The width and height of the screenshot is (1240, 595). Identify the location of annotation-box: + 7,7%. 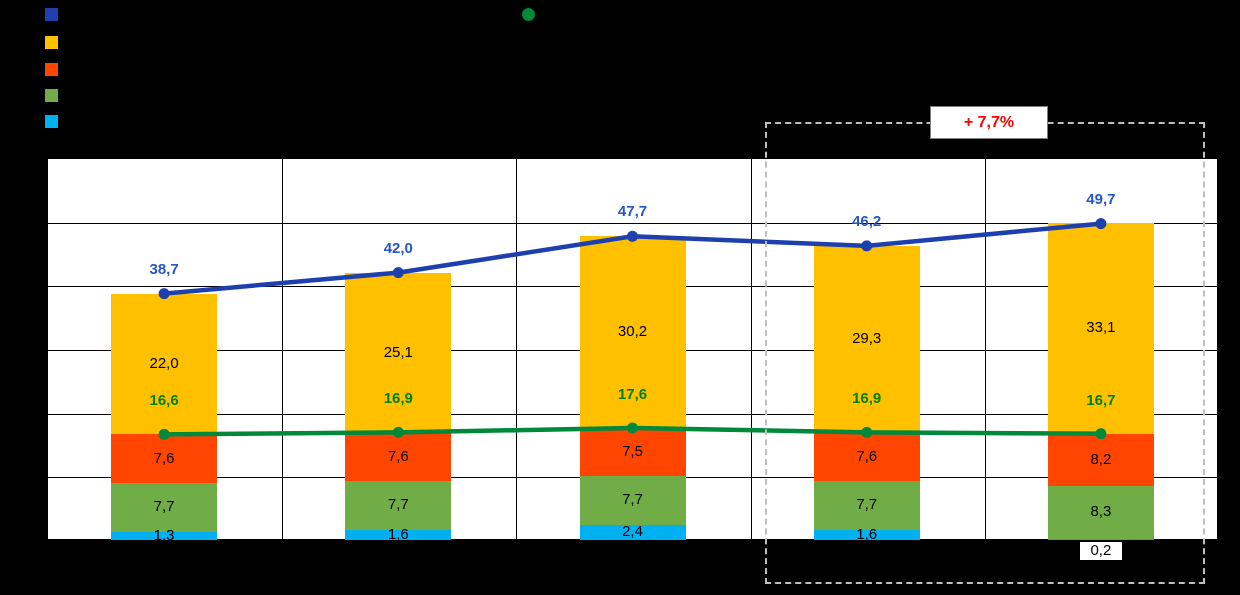
(989, 122).